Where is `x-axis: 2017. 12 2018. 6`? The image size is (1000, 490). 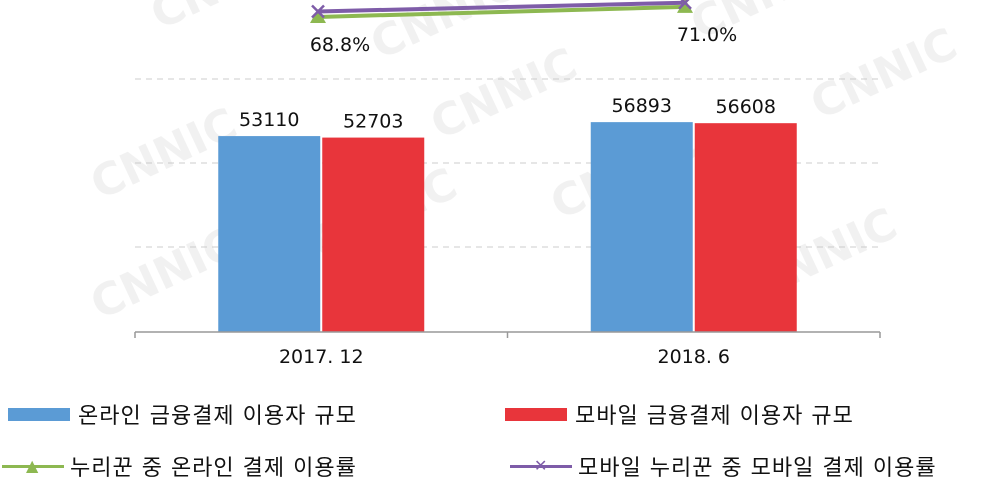
x-axis: 2017. 12 2018. 6 is located at coordinates (507, 349).